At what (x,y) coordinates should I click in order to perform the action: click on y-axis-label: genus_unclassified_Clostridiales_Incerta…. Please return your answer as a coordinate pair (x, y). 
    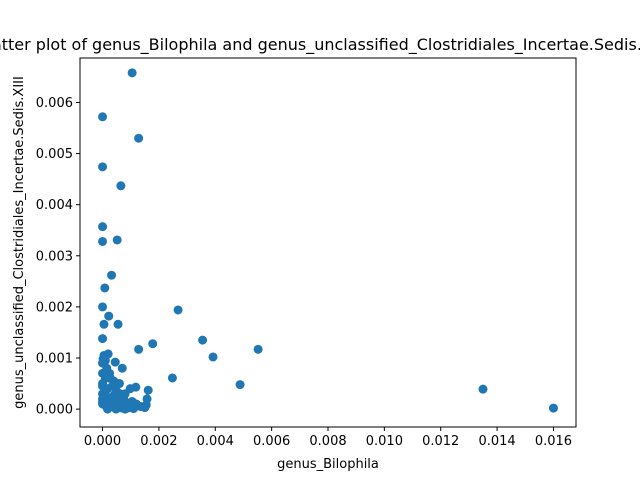
    Looking at the image, I should click on (19, 242).